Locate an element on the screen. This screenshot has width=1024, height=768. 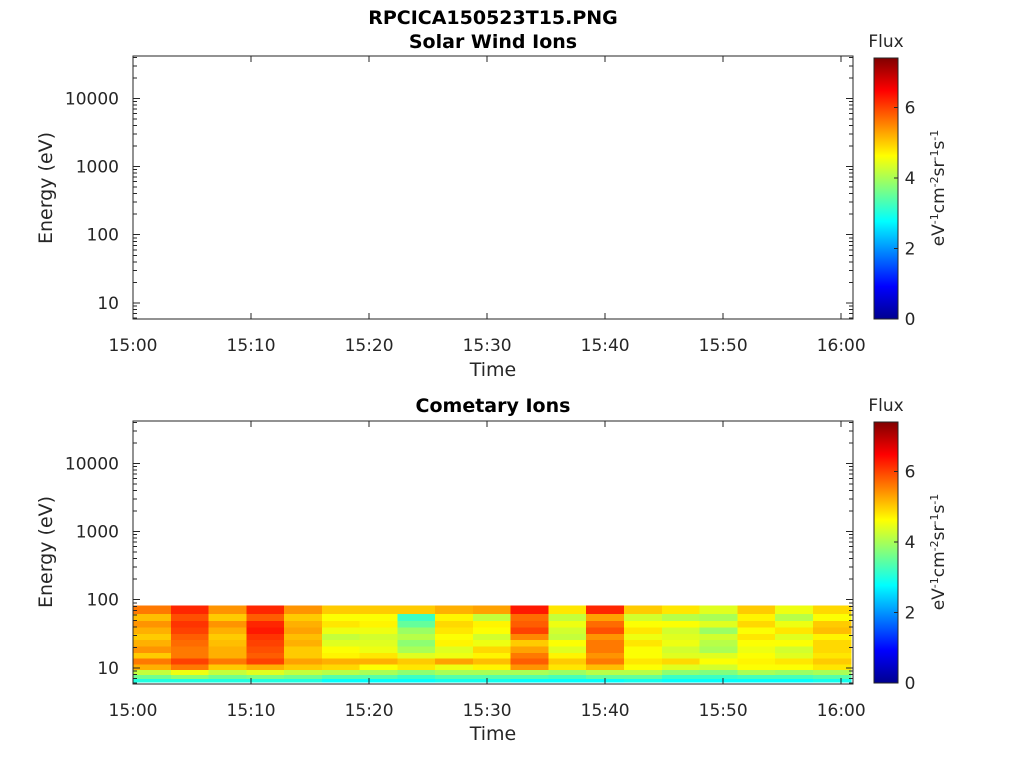
panel-title: Cometary Ions is located at coordinates (493, 406).